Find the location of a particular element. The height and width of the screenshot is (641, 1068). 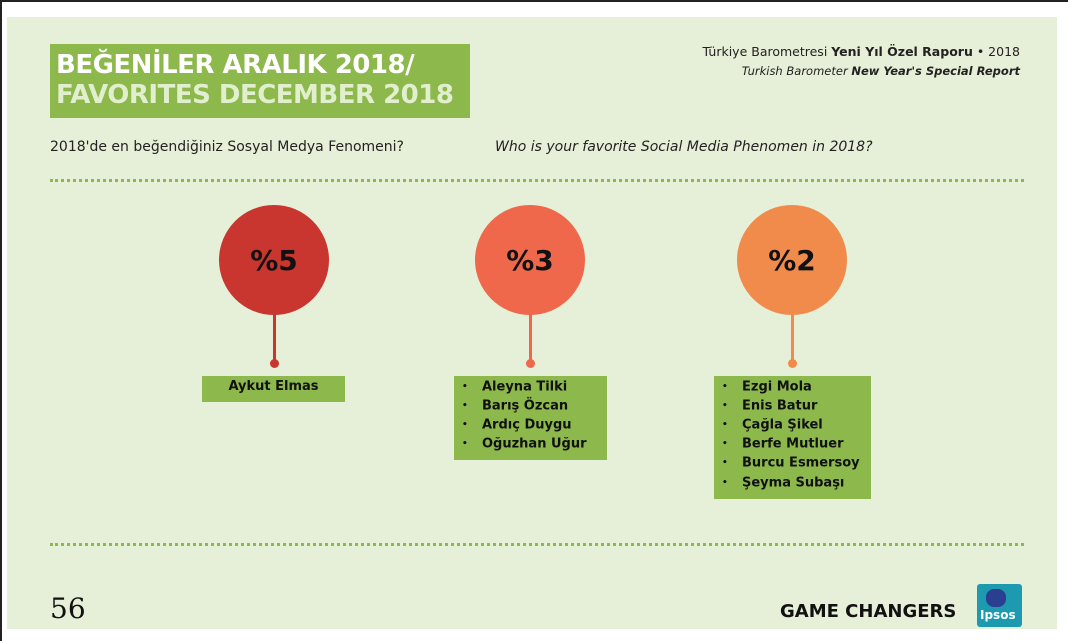

name-row: • Şeyma Subaşı is located at coordinates (792, 483).